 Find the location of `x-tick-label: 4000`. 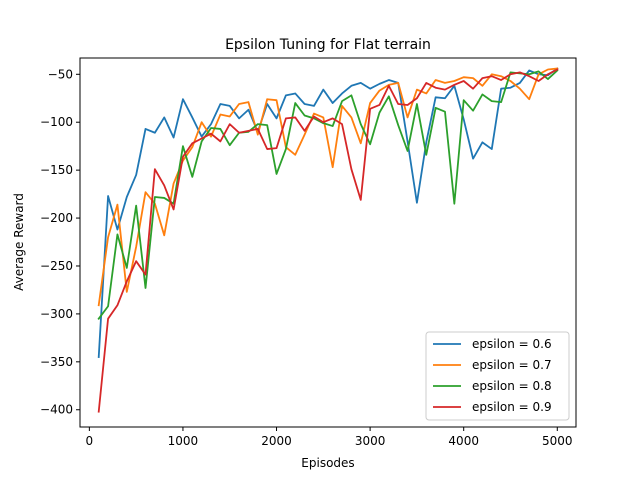

x-tick-label: 4000 is located at coordinates (463, 441).